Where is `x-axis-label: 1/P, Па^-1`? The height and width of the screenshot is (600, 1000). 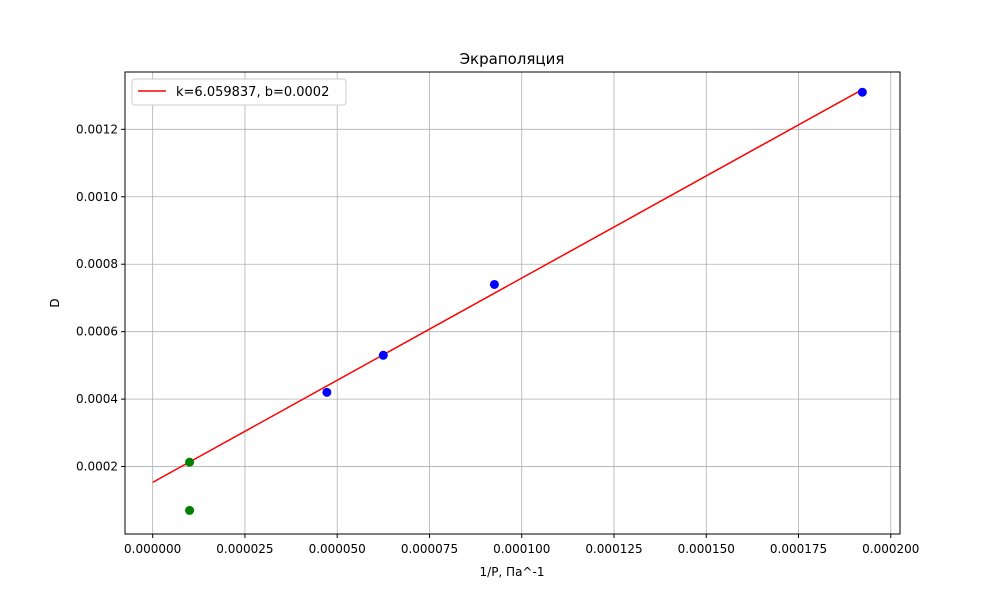 x-axis-label: 1/P, Па^-1 is located at coordinates (512, 572).